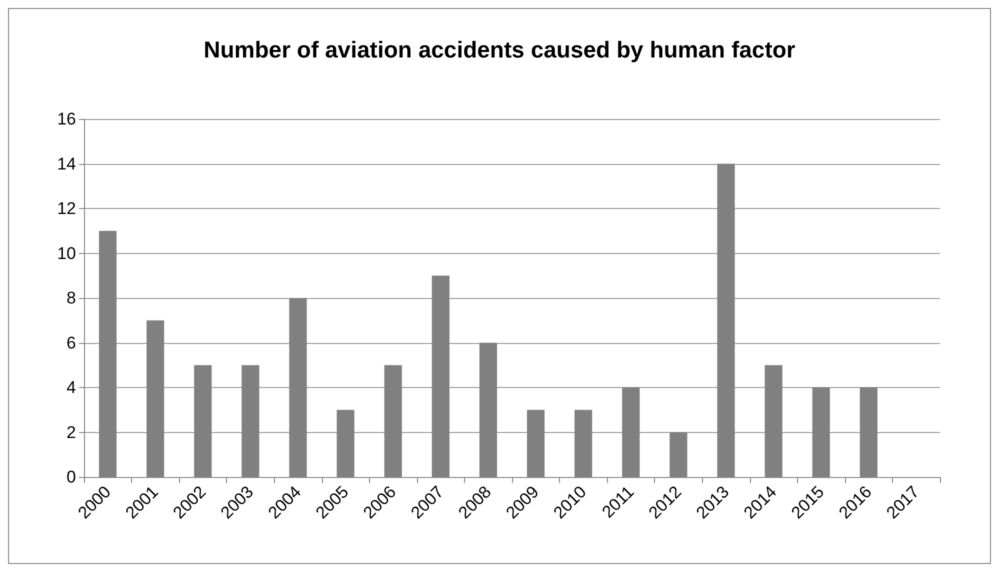 The height and width of the screenshot is (572, 999). Describe the element at coordinates (71, 477) in the screenshot. I see `y-tick-label: 0` at that location.